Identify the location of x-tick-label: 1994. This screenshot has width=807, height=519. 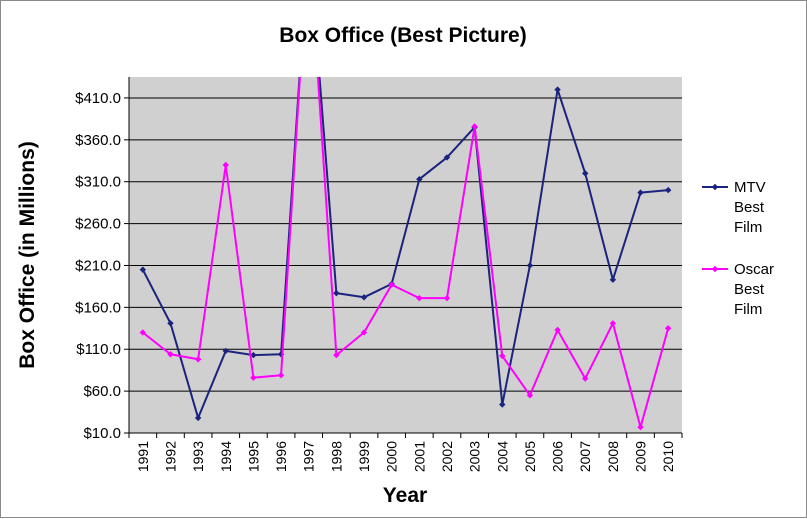
(226, 456).